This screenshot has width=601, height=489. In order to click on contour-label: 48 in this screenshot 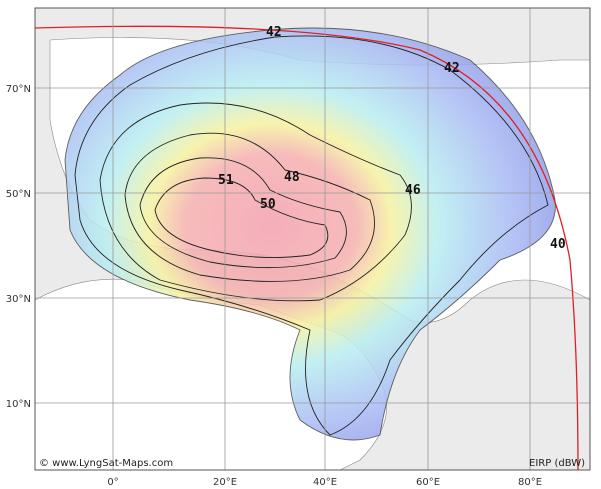, I will do `click(292, 177)`.